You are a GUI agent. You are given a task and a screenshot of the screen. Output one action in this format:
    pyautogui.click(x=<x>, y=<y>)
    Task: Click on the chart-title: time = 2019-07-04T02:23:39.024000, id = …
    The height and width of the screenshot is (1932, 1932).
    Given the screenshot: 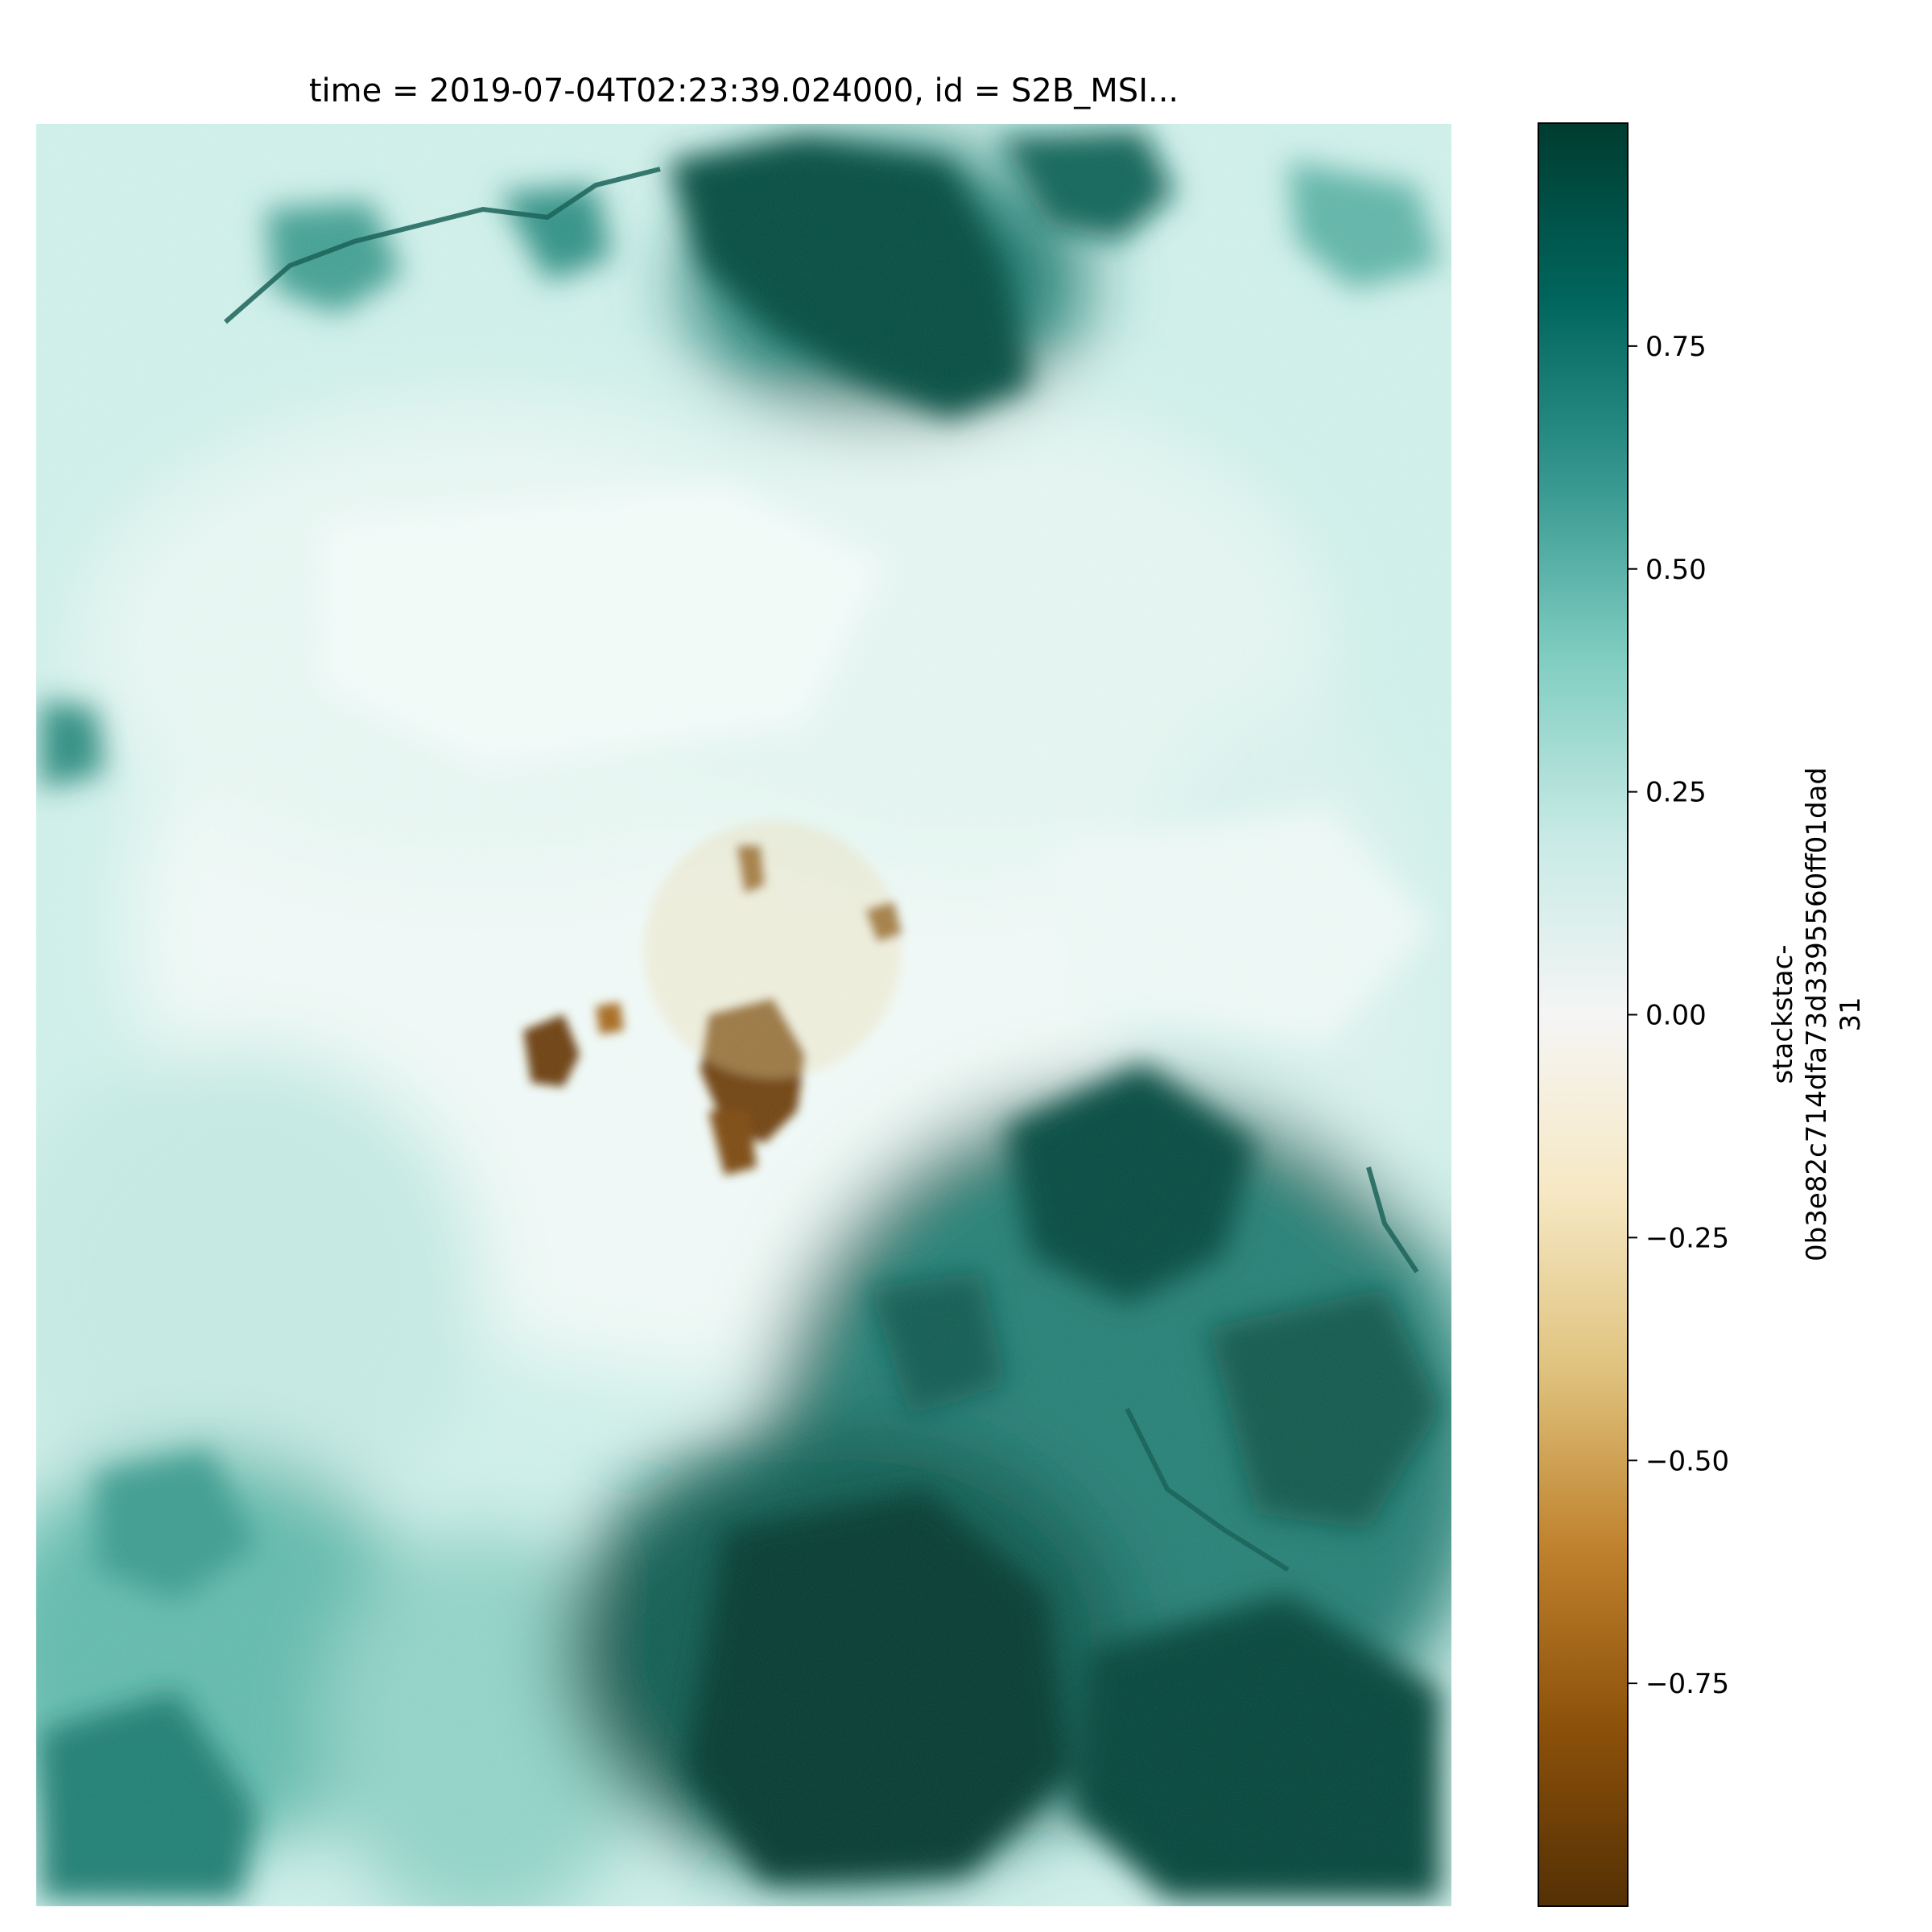 What is the action you would take?
    pyautogui.click(x=744, y=90)
    